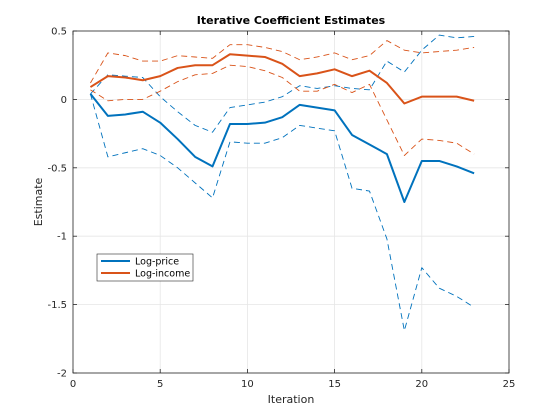  I want to click on x-tick-label: 25, so click(509, 384).